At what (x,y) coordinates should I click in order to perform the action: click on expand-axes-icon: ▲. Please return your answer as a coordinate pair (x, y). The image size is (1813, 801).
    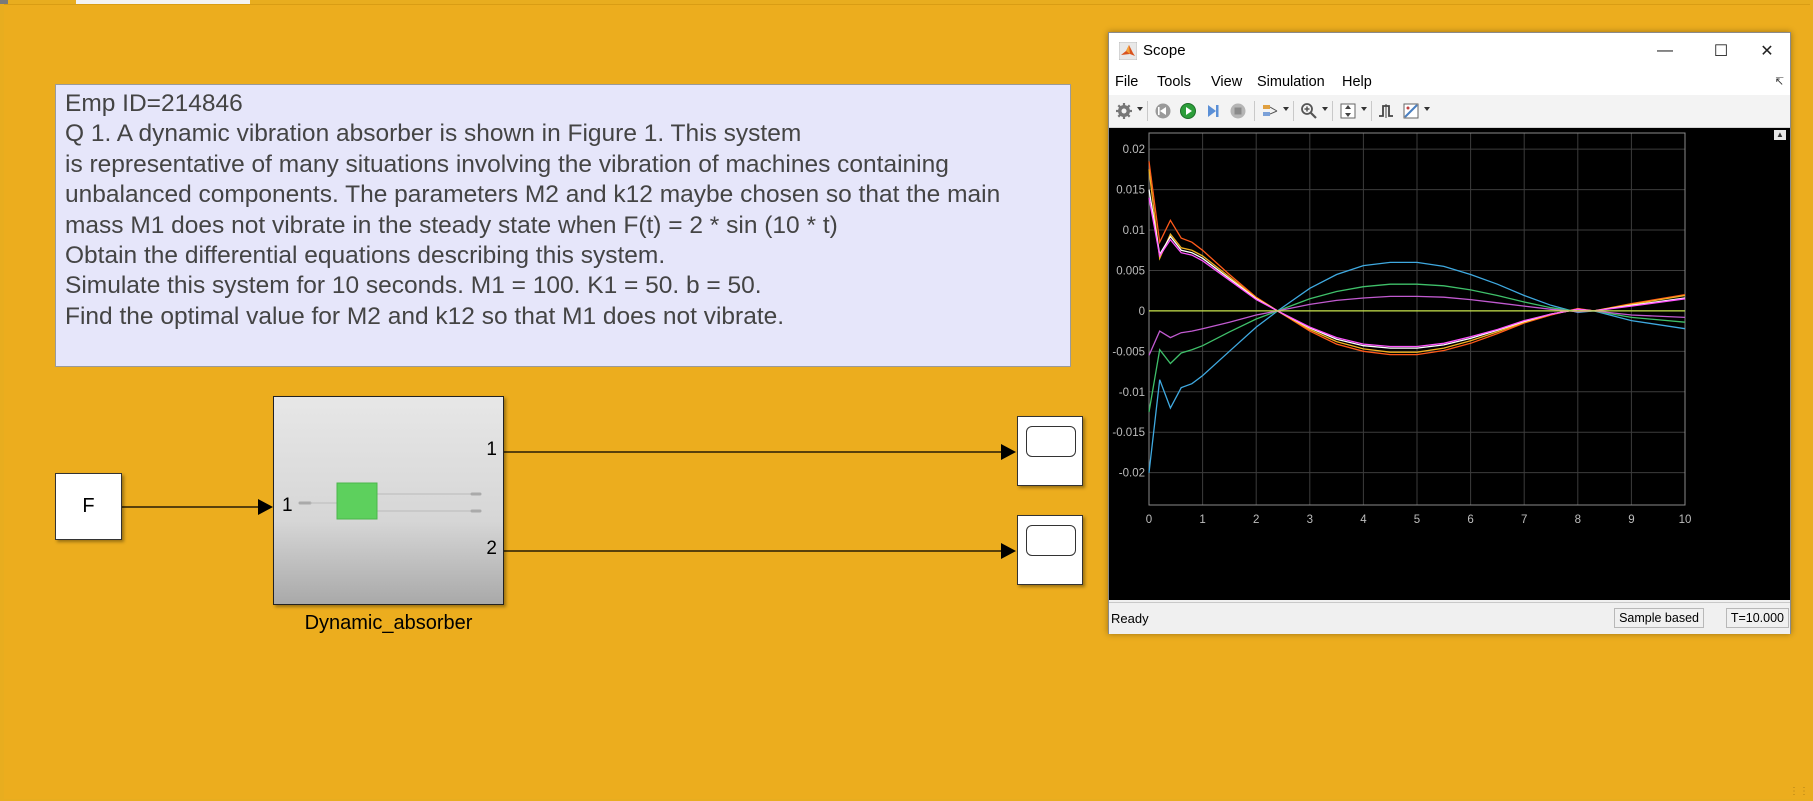
    Looking at the image, I should click on (1780, 135).